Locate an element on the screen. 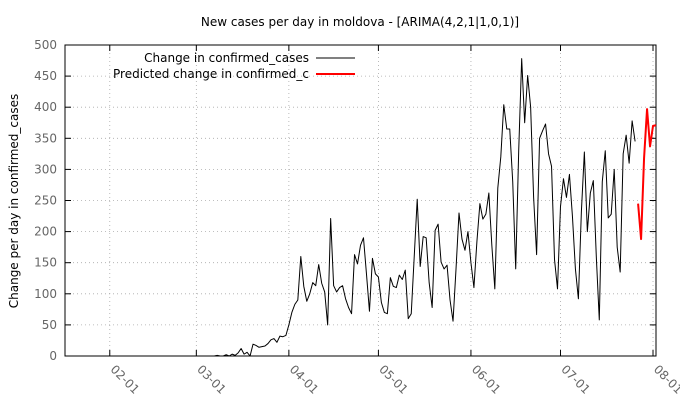 The image size is (680, 400). x-tick-label: 06-01 is located at coordinates (486, 379).